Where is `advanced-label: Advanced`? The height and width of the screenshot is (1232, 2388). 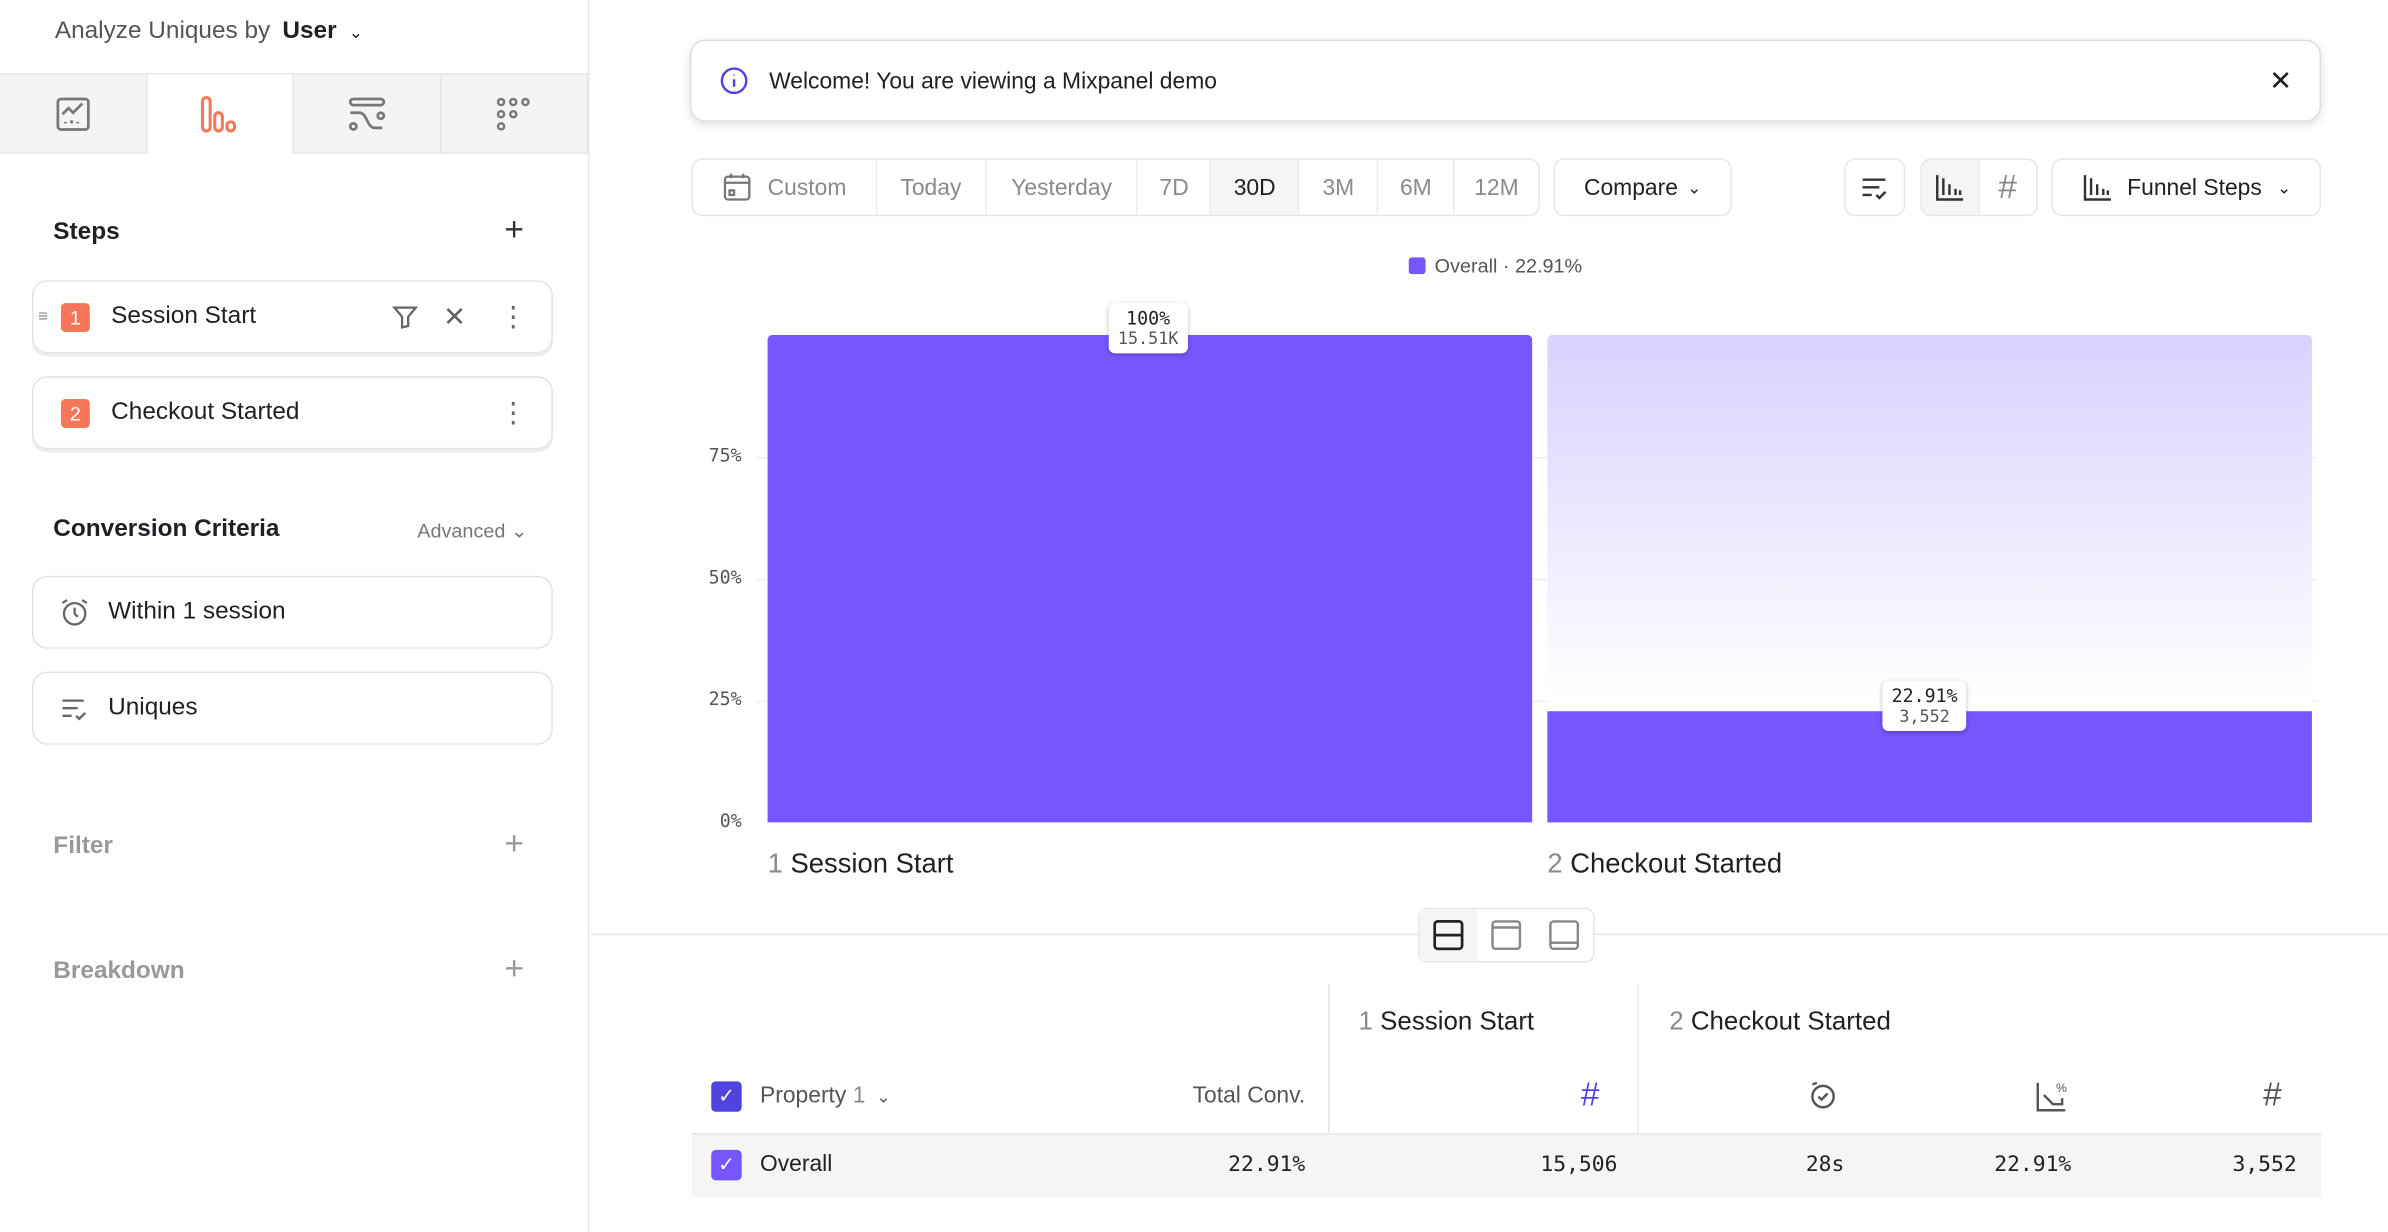
advanced-label: Advanced is located at coordinates (461, 531).